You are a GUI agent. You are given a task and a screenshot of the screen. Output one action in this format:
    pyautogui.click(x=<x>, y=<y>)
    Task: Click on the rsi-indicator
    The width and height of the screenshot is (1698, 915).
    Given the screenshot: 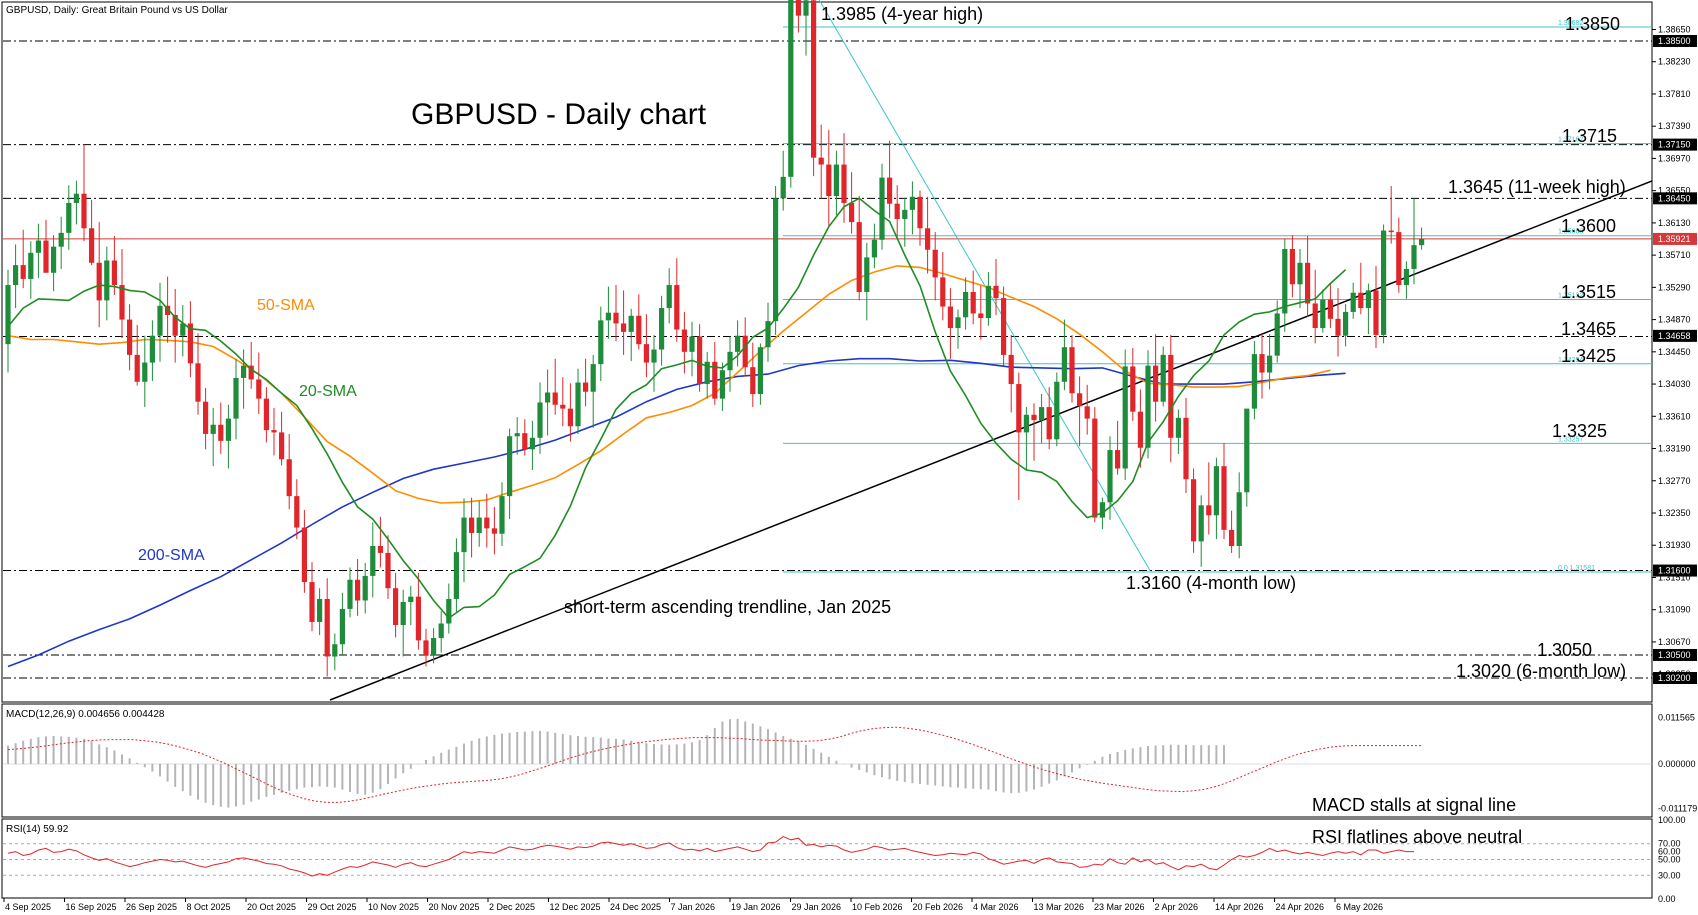 What is the action you would take?
    pyautogui.click(x=827, y=856)
    